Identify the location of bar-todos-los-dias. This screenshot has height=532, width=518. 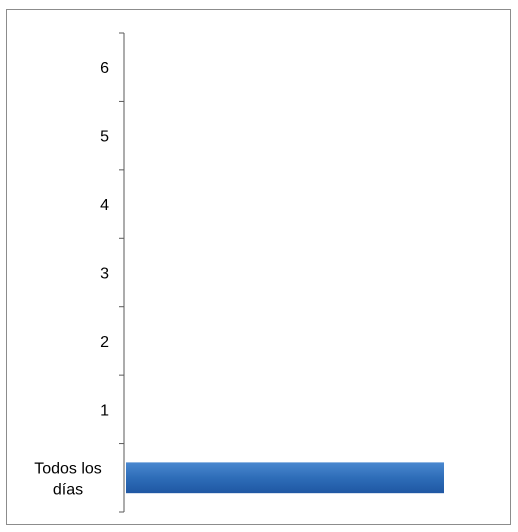
(285, 478).